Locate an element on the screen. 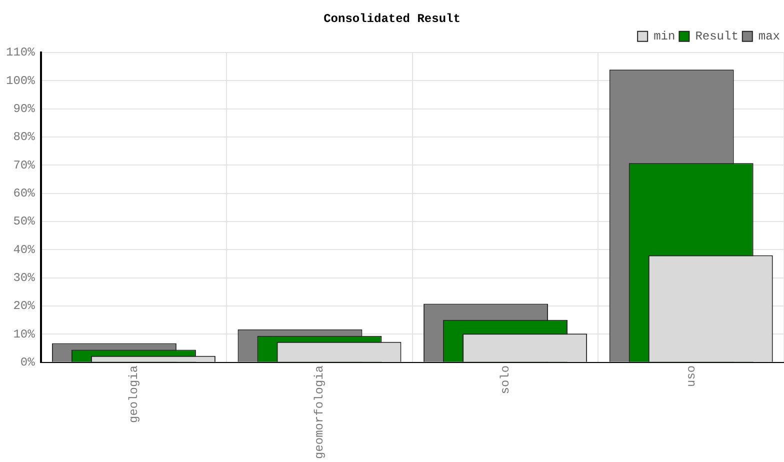 The image size is (784, 462). chart-title: Consolidated Result is located at coordinates (392, 19).